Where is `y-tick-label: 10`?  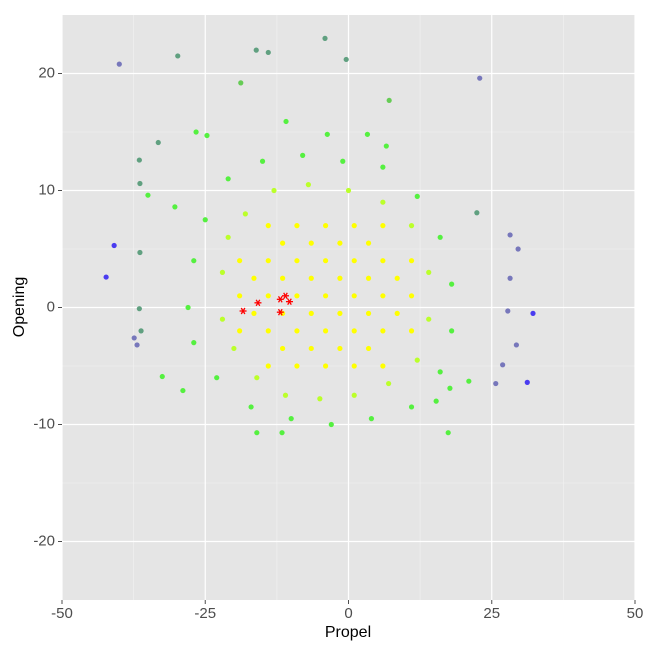
y-tick-label: 10 is located at coordinates (46, 189).